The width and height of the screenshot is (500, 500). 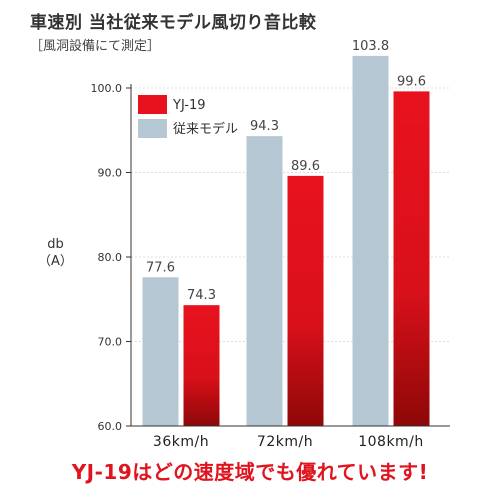 What do you see at coordinates (305, 166) in the screenshot?
I see `data-label-yj19: 89.6` at bounding box center [305, 166].